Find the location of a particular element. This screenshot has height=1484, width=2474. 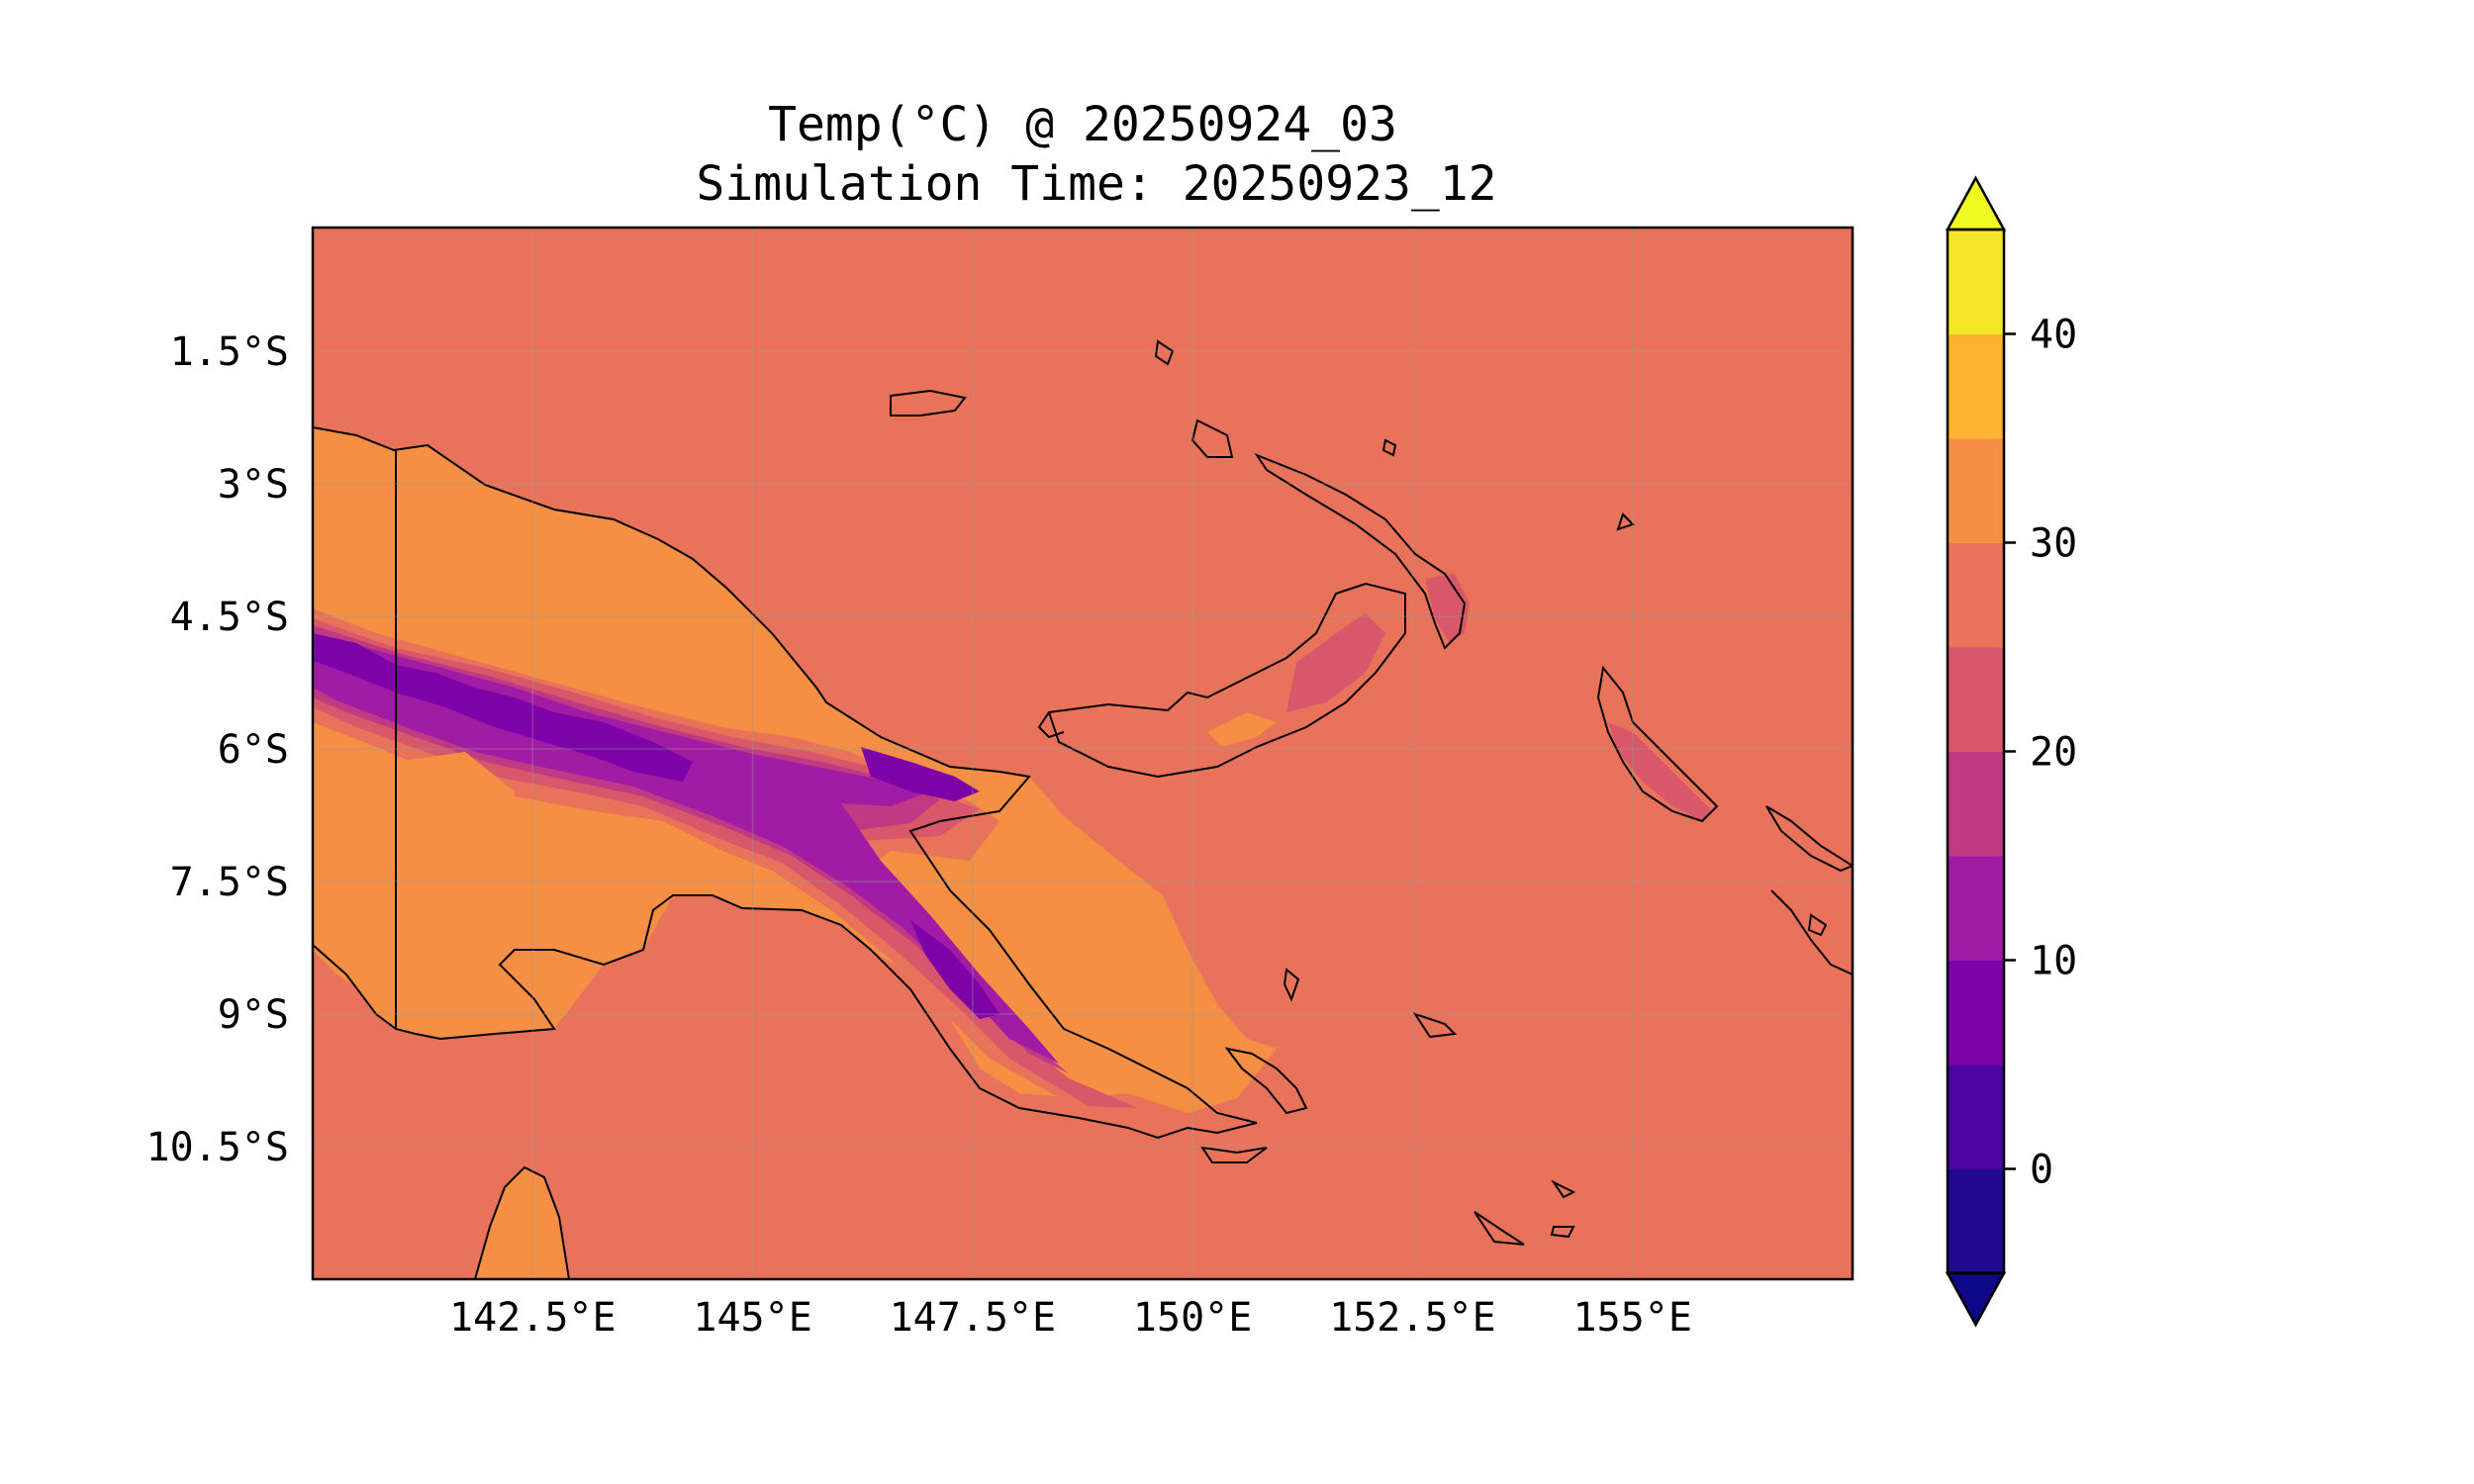

lon-tick-label: 145°E is located at coordinates (752, 1318).